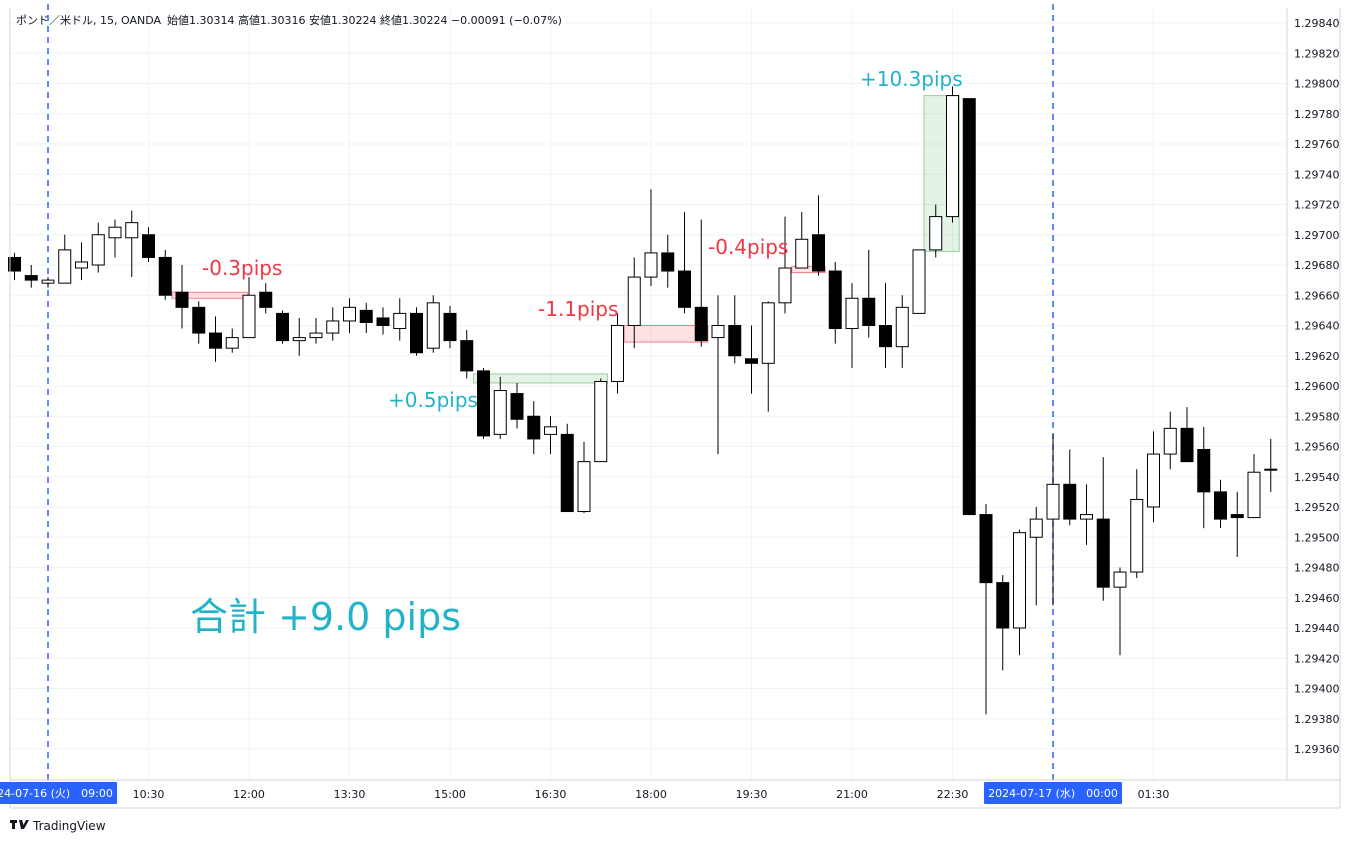 Image resolution: width=1351 pixels, height=847 pixels. Describe the element at coordinates (149, 794) in the screenshot. I see `time-tick-label: 10:30` at that location.